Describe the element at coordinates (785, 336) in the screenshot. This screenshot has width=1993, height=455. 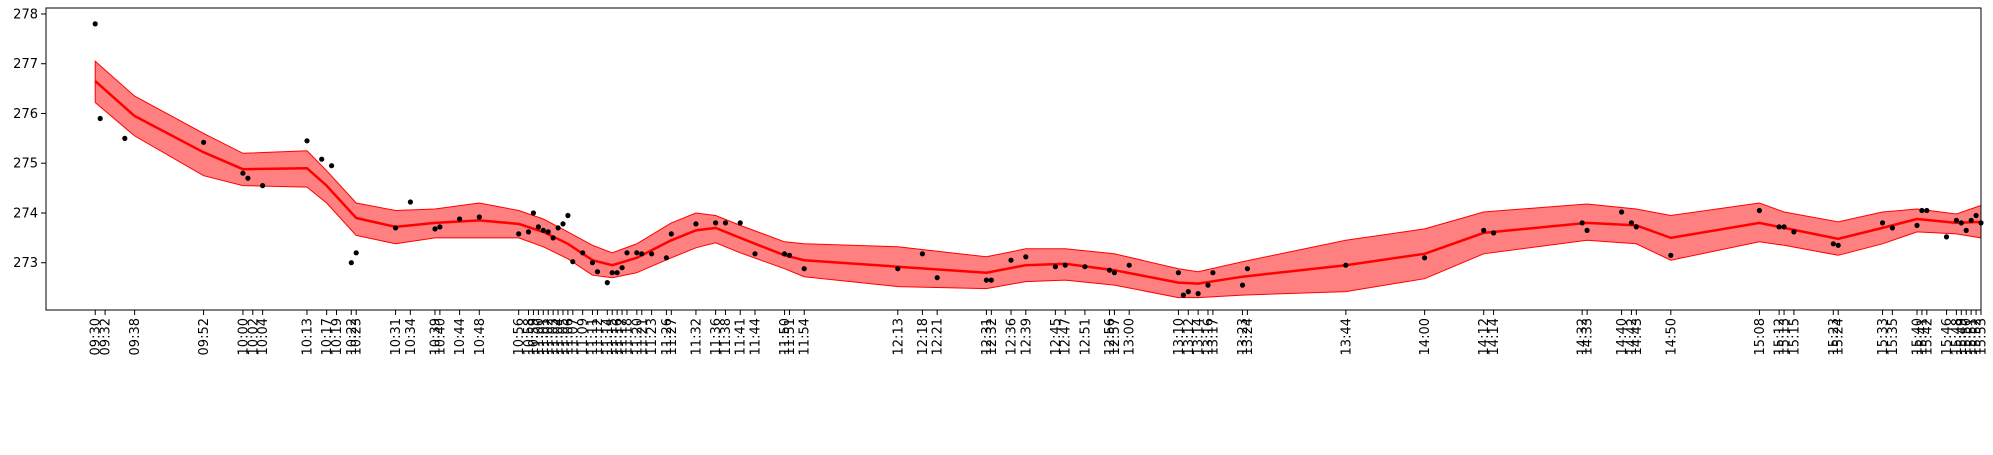
I see `x-tick-label: 11:50` at that location.